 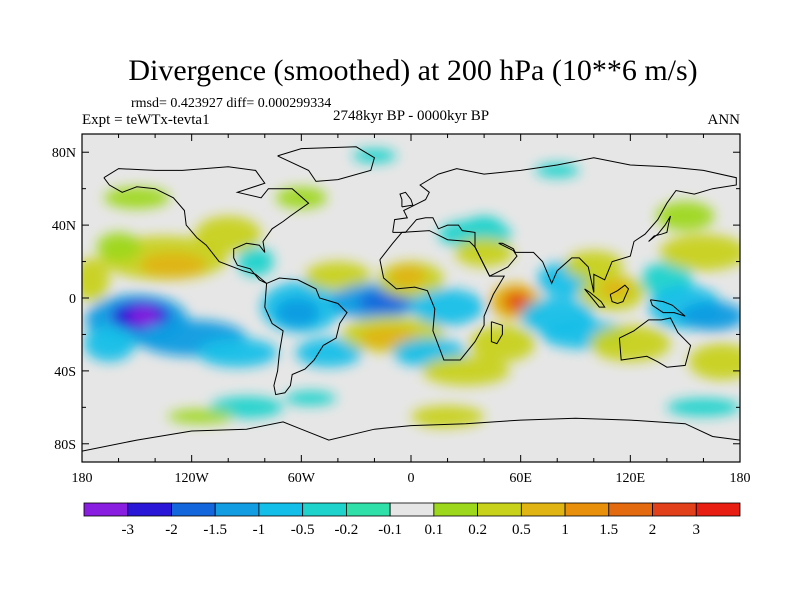 What do you see at coordinates (390, 530) in the screenshot?
I see `colorbar-label: -0.1` at bounding box center [390, 530].